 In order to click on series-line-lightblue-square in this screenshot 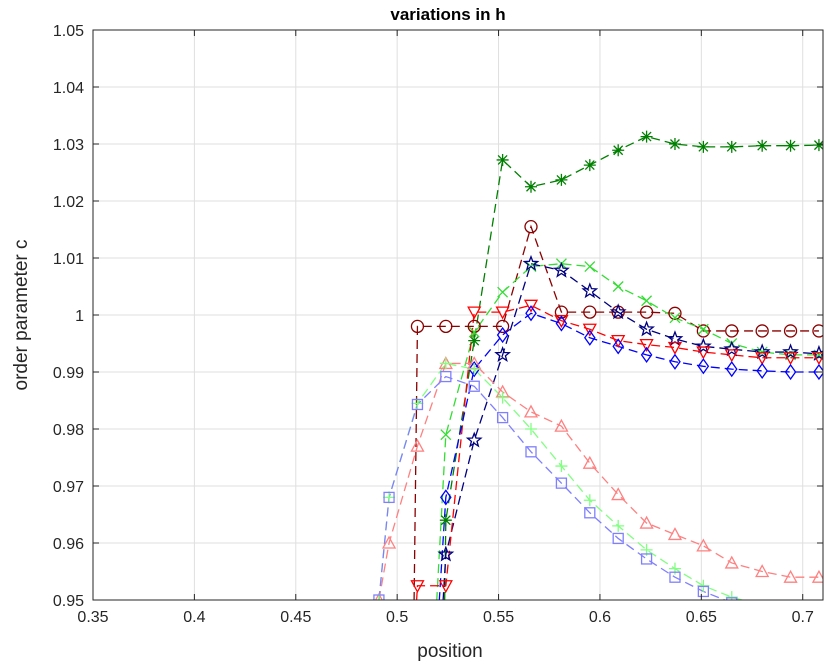, I will do `click(552, 487)`.